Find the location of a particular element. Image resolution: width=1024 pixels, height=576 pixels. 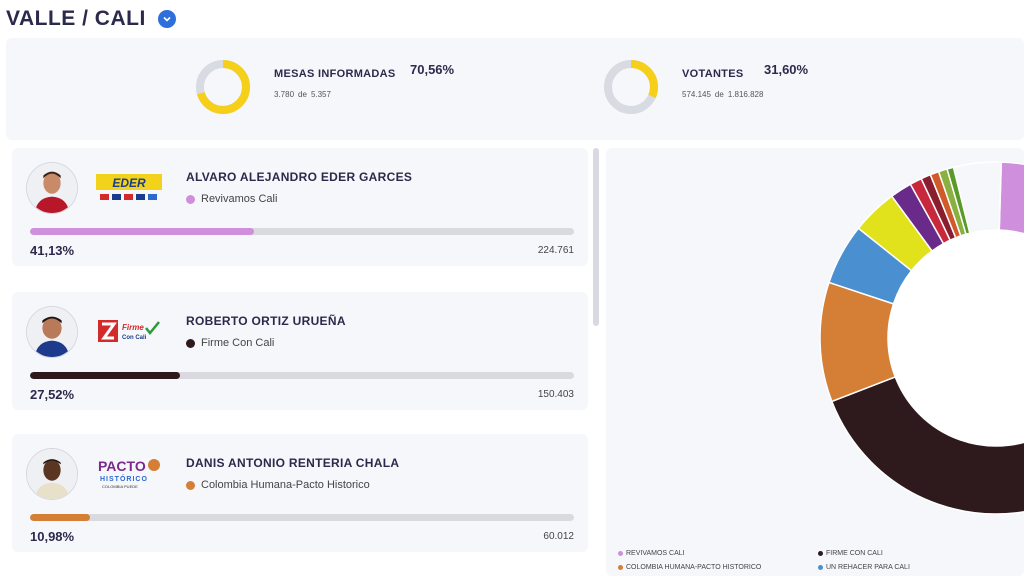

candidate-list-scrollbar is located at coordinates (596, 237).